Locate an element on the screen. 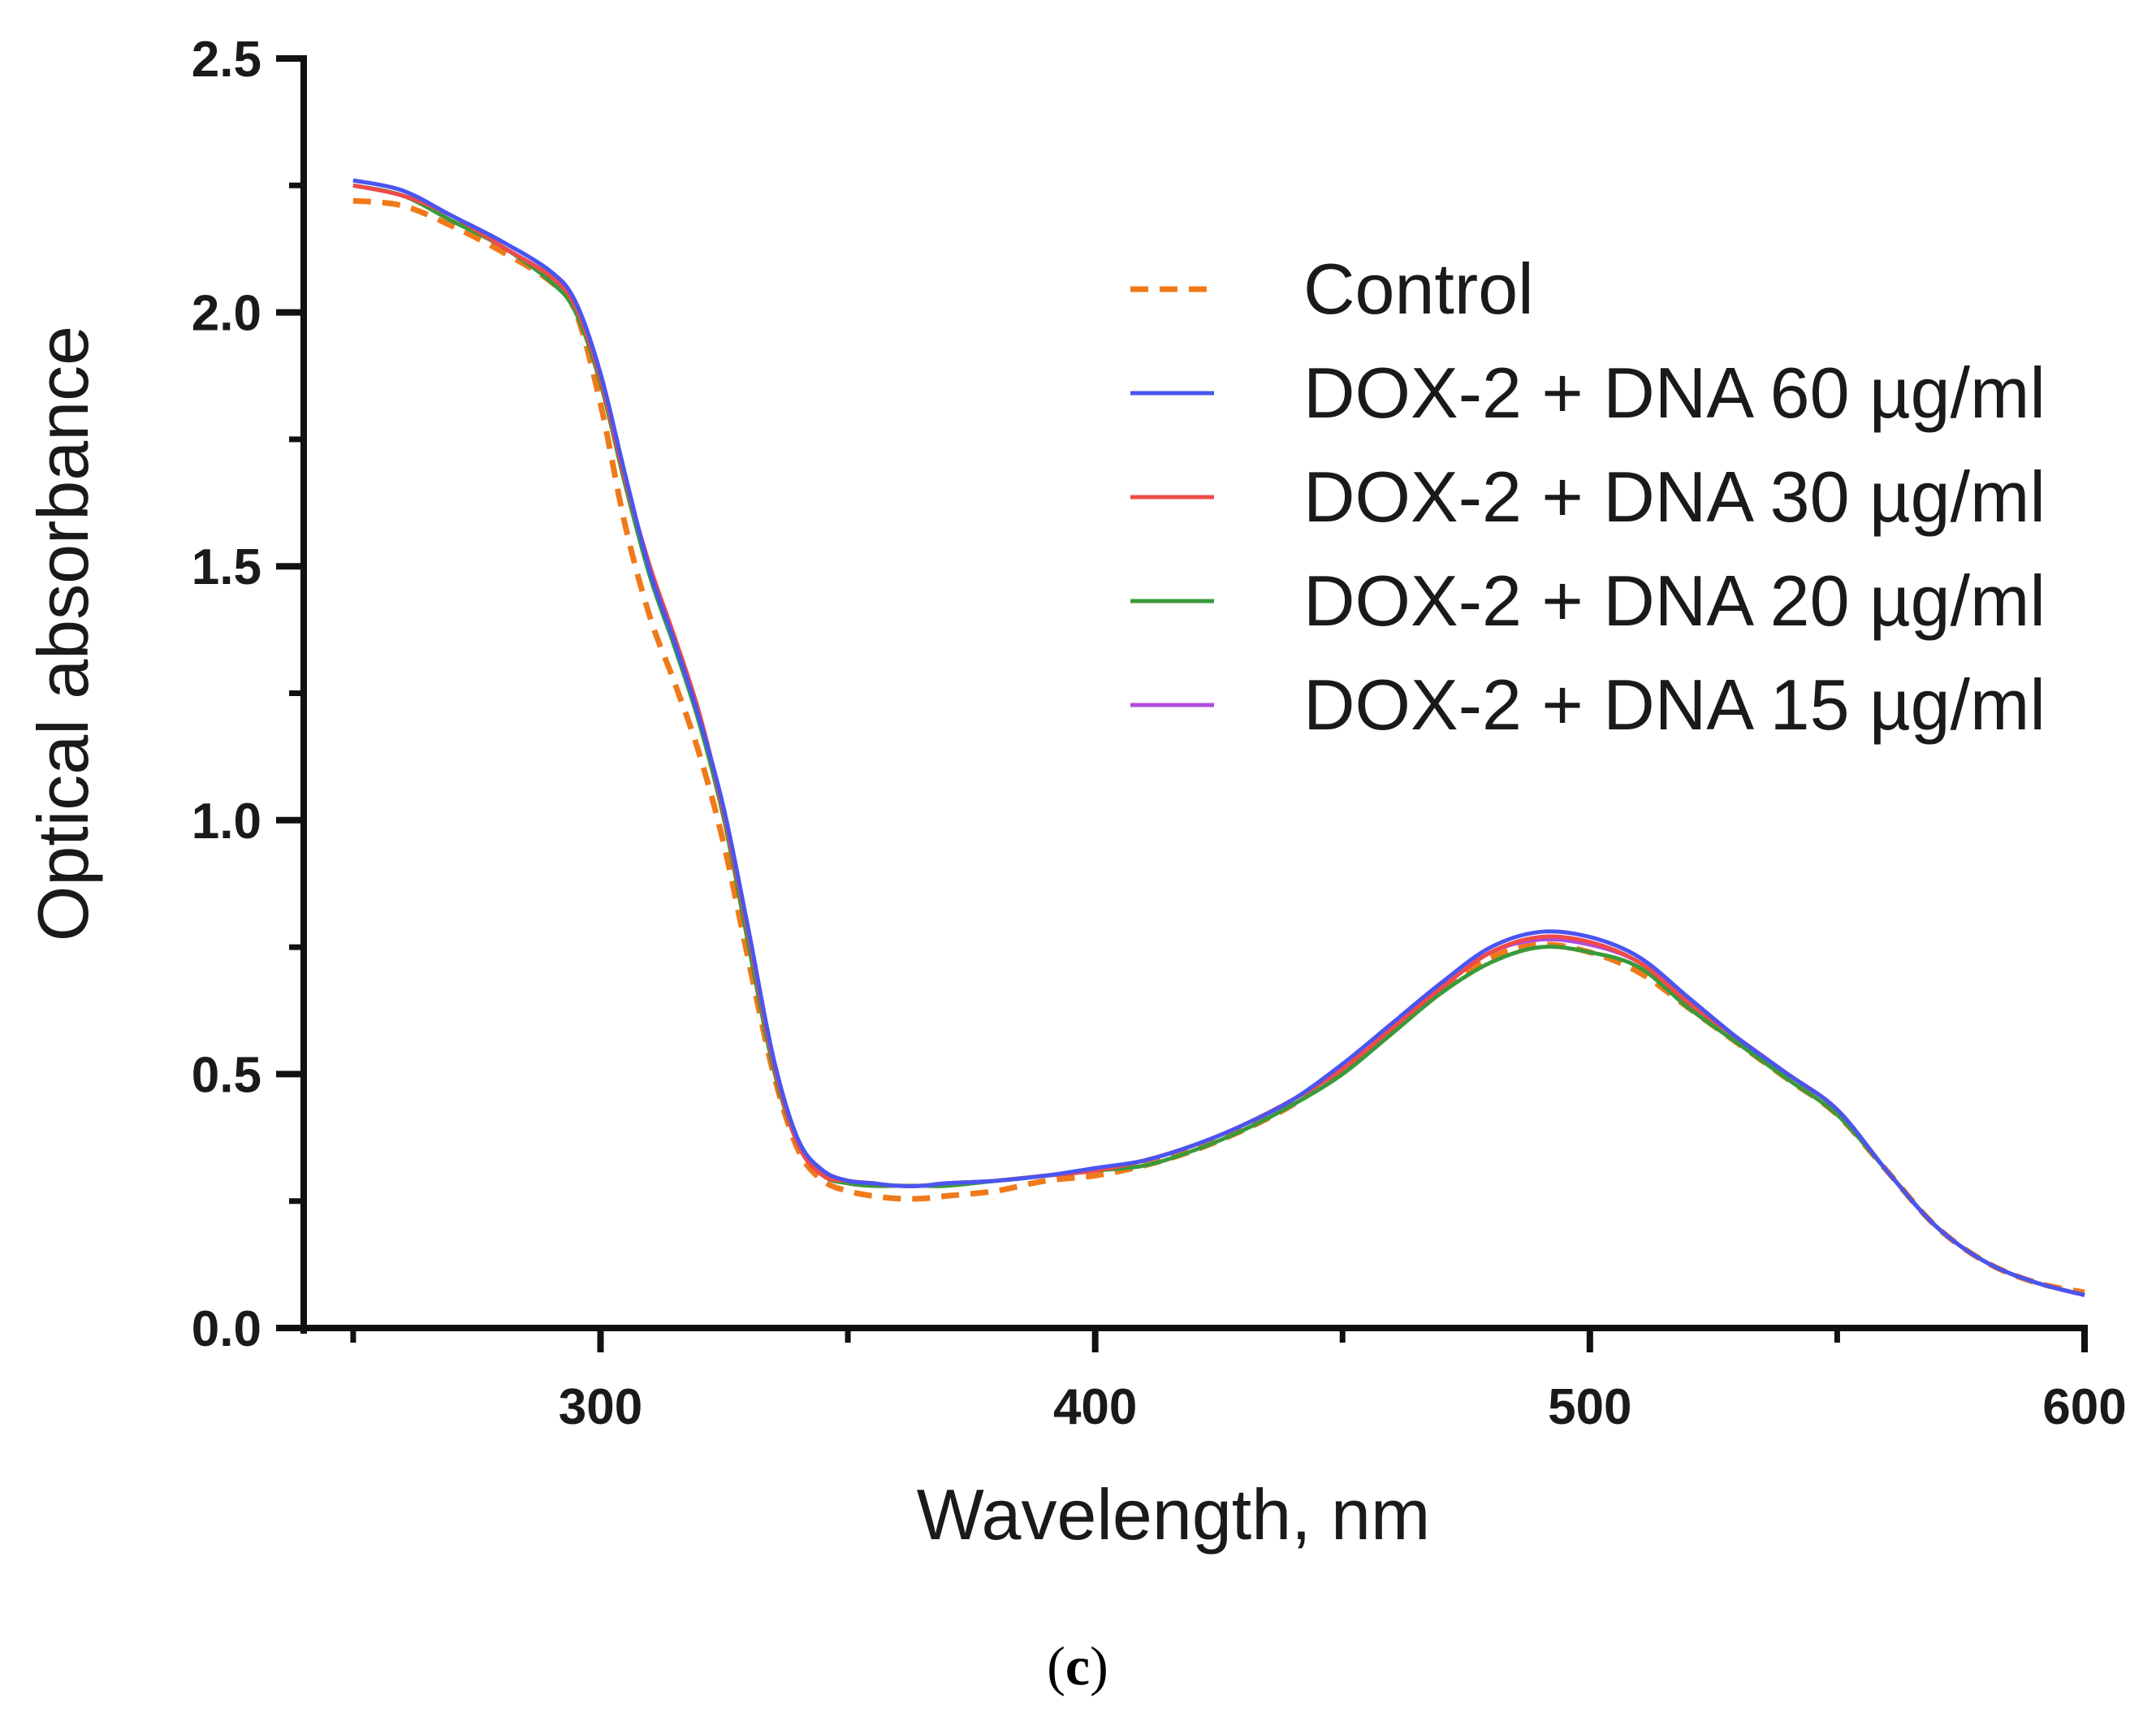 This screenshot has width=2156, height=1713. y-tick-label: 1.5 is located at coordinates (226, 567).